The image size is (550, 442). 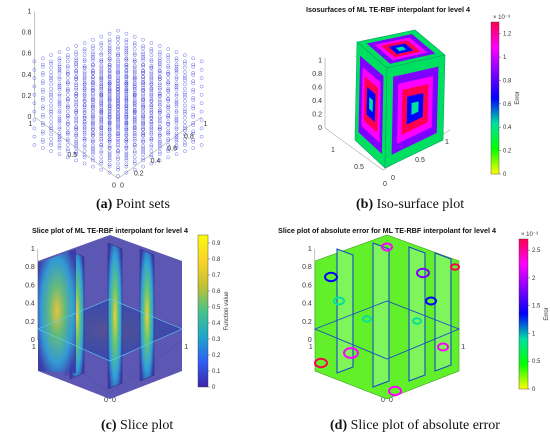 I want to click on z-tick-label: 0.8, so click(x=27, y=33).